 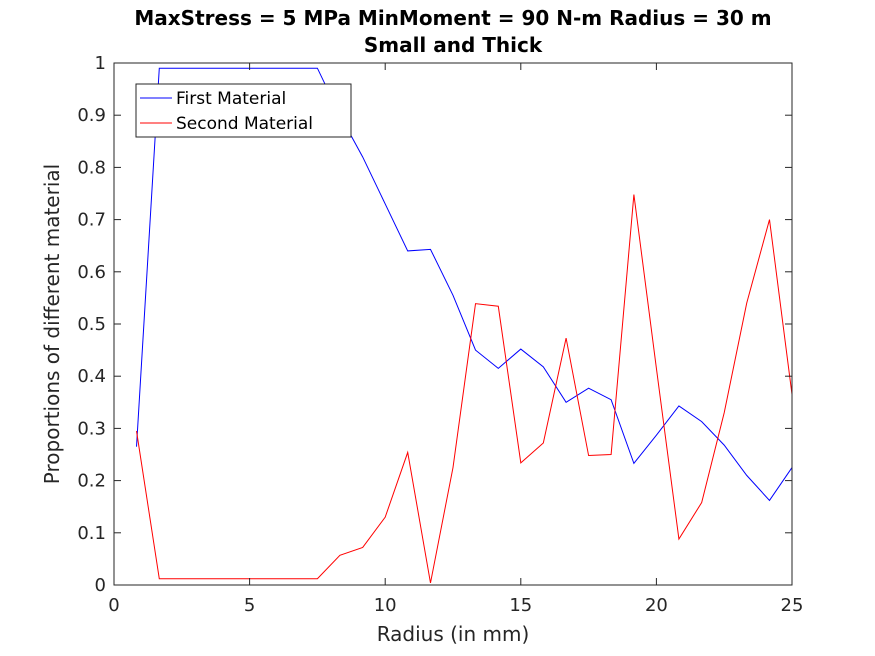 What do you see at coordinates (91, 428) in the screenshot?
I see `y-tick-label: 0.3` at bounding box center [91, 428].